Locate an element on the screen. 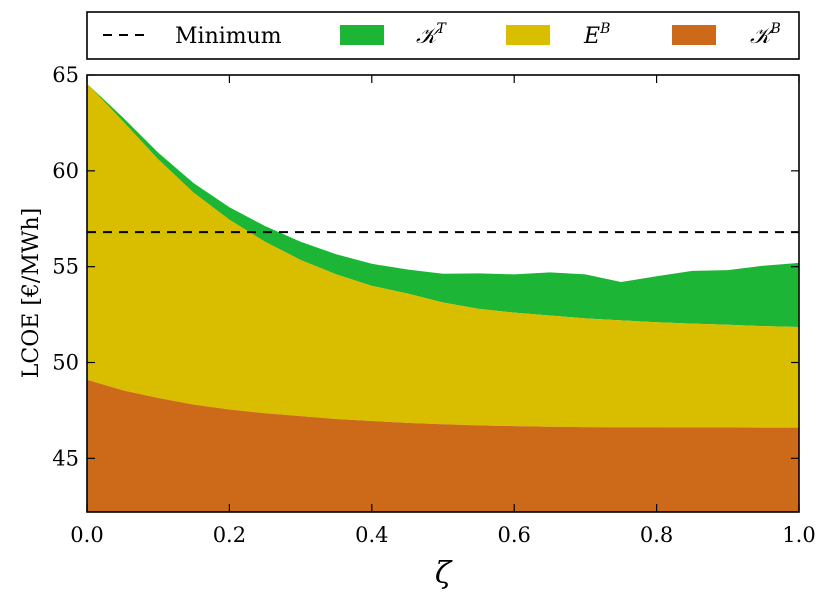 The image size is (831, 600). x-tick-label: 0.2 is located at coordinates (229, 535).